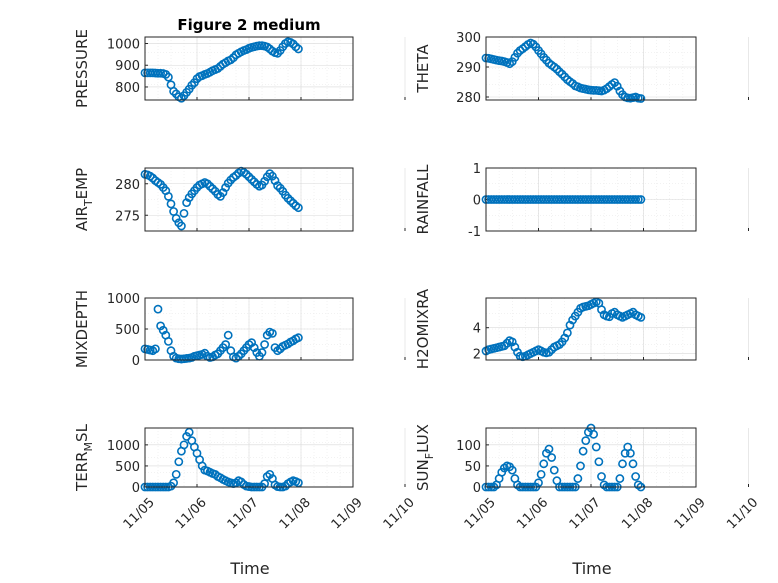 This screenshot has height=583, width=778. Describe the element at coordinates (425, 457) in the screenshot. I see `y-axis-label: SUNFLUX` at that location.